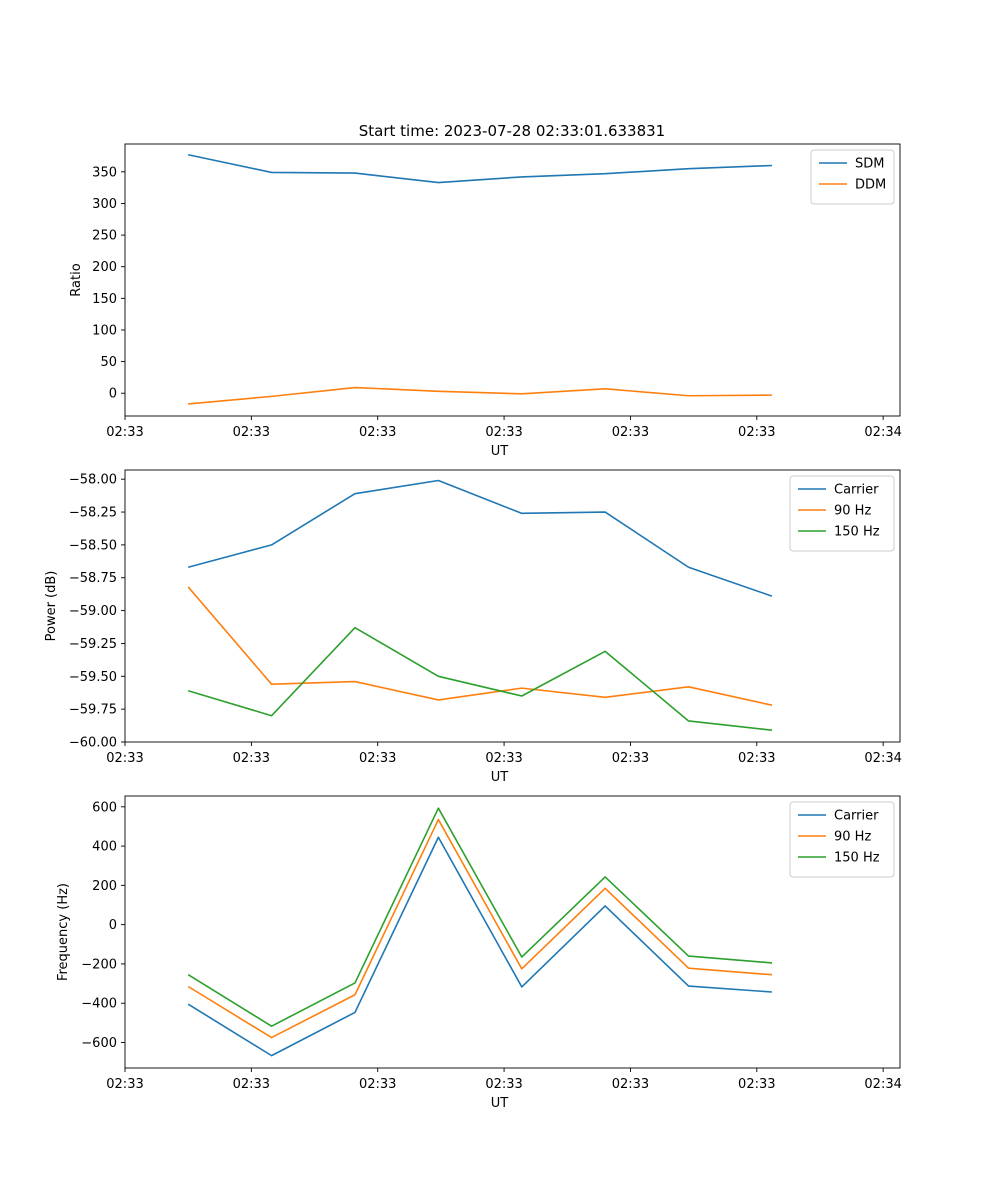 The width and height of the screenshot is (1000, 1200). What do you see at coordinates (93, 480) in the screenshot?
I see `y-tick-label: −58.00` at bounding box center [93, 480].